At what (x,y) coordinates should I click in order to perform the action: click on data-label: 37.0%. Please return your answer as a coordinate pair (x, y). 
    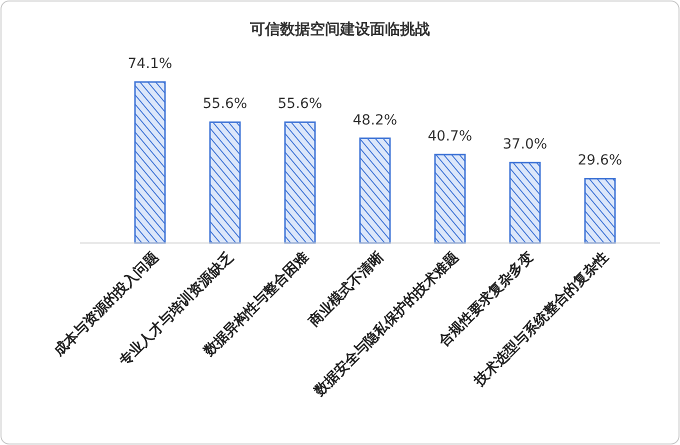
    Looking at the image, I should click on (525, 144).